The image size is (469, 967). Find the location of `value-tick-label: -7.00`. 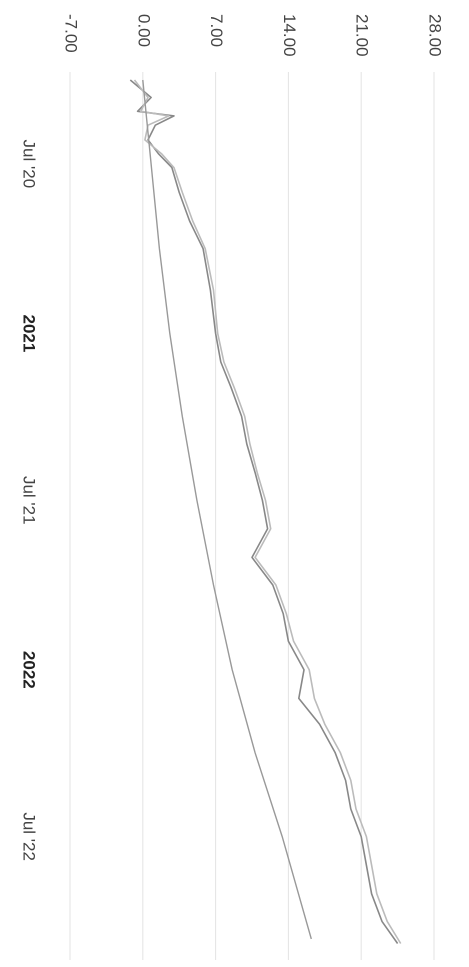

value-tick-label: -7.00 is located at coordinates (71, 33).